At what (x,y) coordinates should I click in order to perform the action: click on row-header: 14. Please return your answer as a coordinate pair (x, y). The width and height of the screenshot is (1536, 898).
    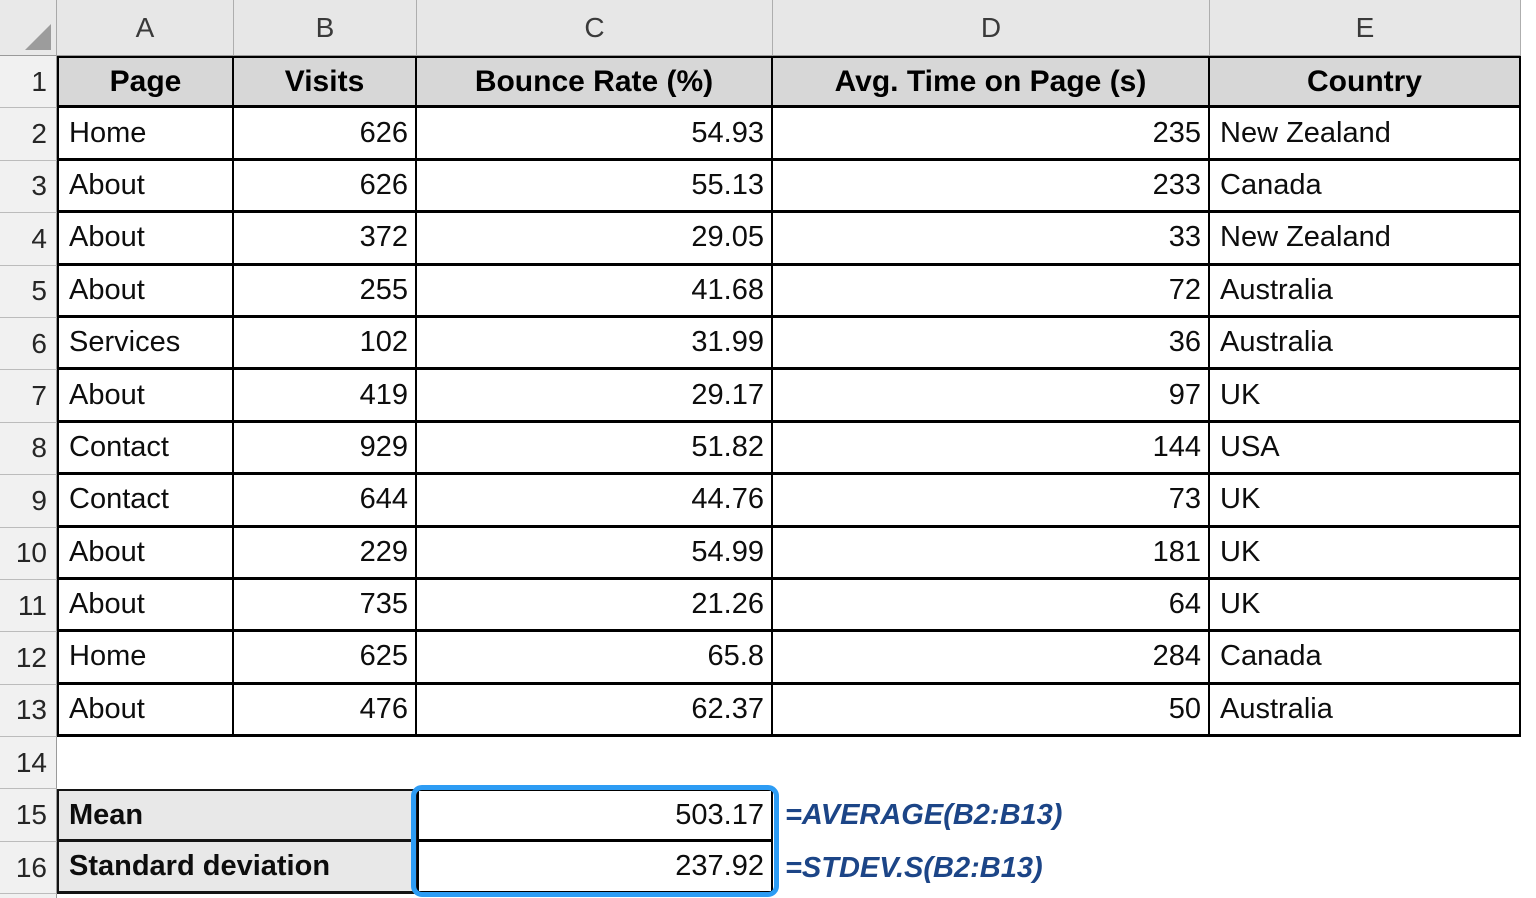
    Looking at the image, I should click on (28, 763).